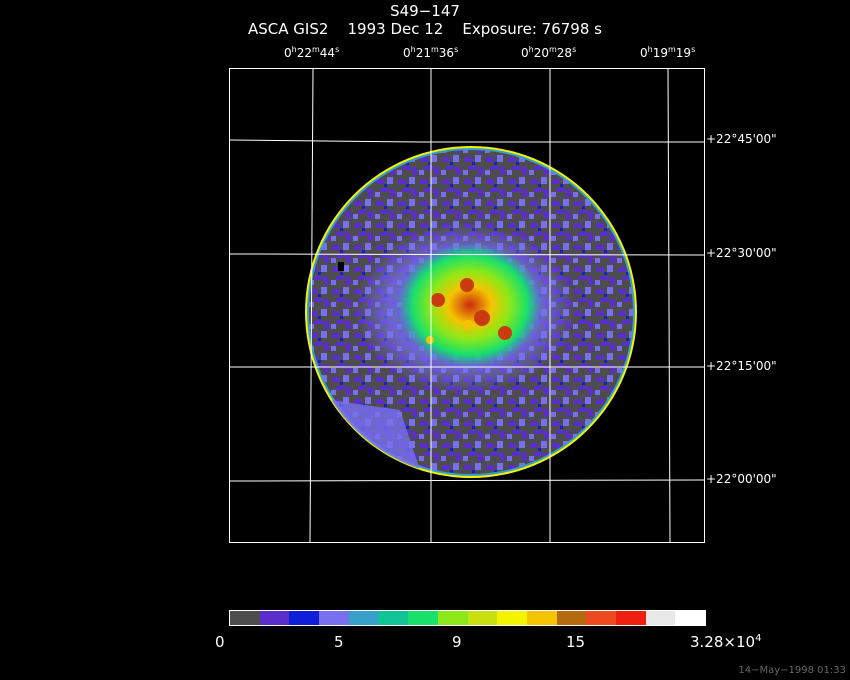 This screenshot has height=680, width=850. Describe the element at coordinates (312, 52) in the screenshot. I see `ra-tick-label-1: 0h22m44s` at that location.